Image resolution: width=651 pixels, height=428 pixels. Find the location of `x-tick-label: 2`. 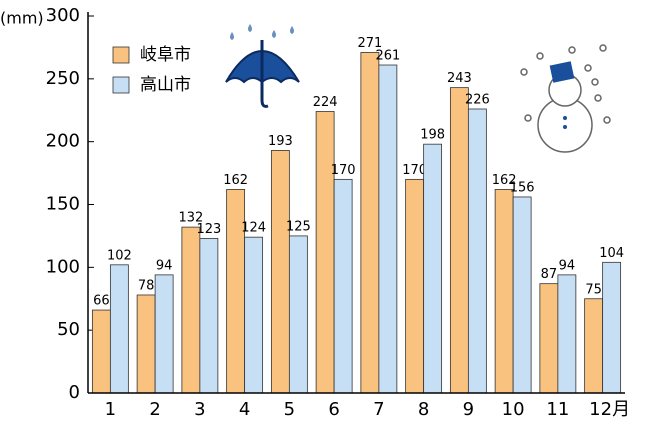

x-tick-label: 2 is located at coordinates (154, 409).